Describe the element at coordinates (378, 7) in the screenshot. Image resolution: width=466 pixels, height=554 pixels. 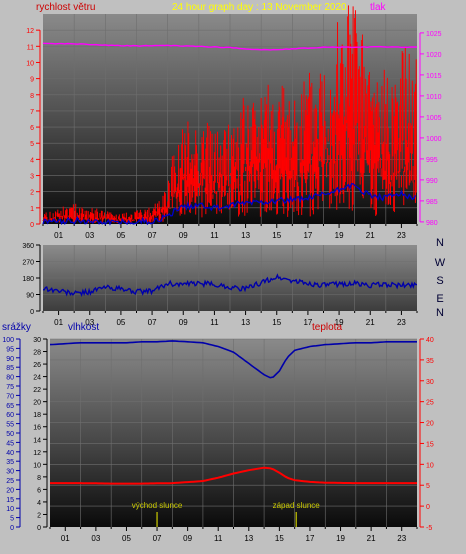
I see `pressure-axis-title: tlak` at that location.